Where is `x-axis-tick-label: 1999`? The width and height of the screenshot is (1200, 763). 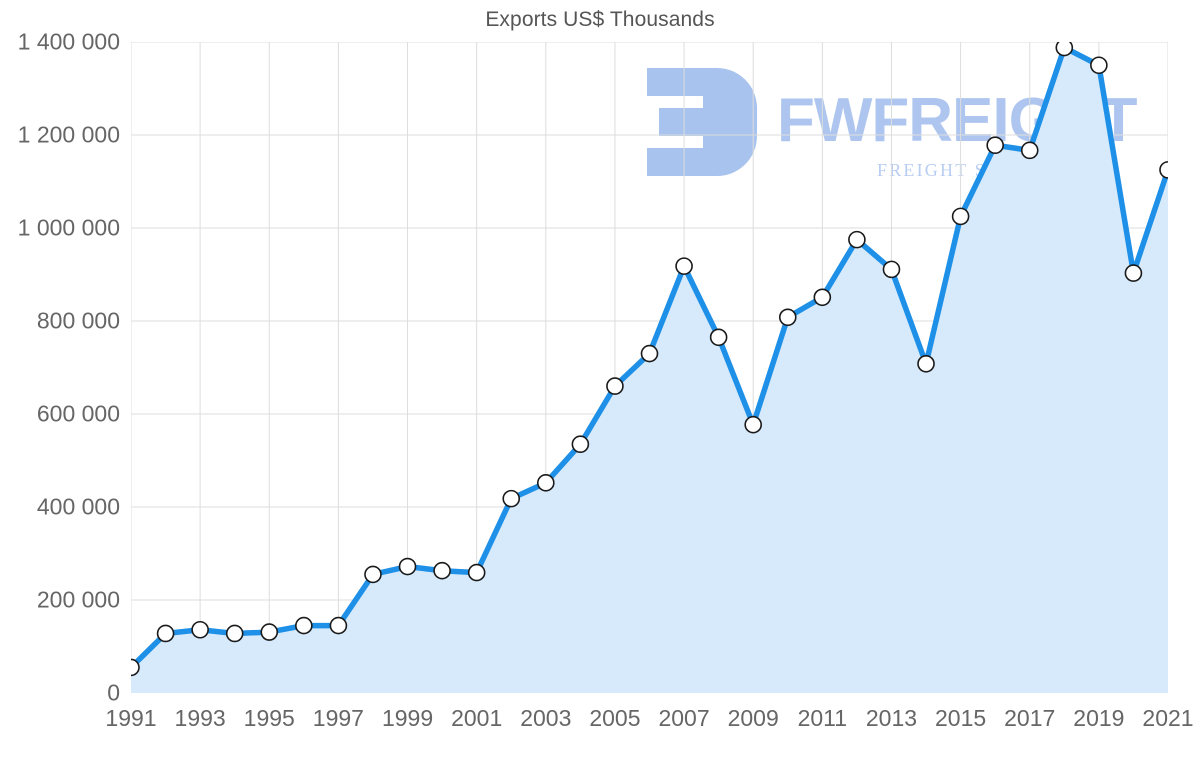 x-axis-tick-label: 1999 is located at coordinates (407, 718).